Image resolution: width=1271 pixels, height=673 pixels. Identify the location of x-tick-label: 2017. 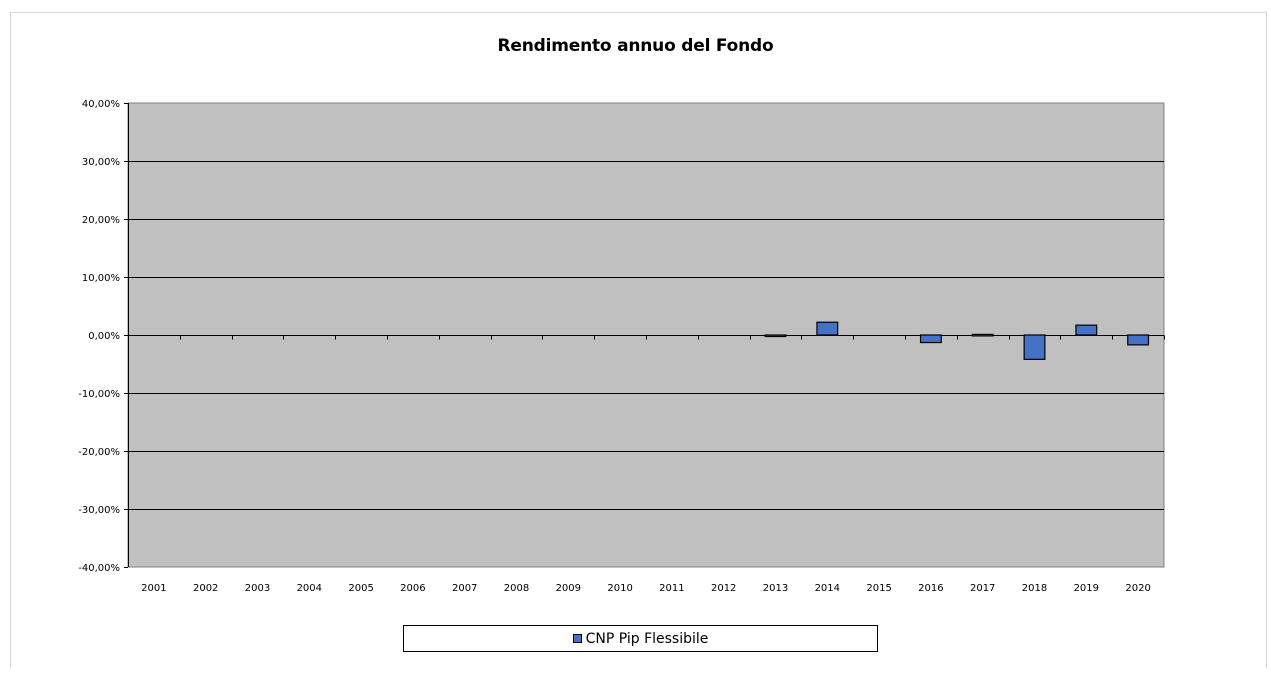
(982, 588).